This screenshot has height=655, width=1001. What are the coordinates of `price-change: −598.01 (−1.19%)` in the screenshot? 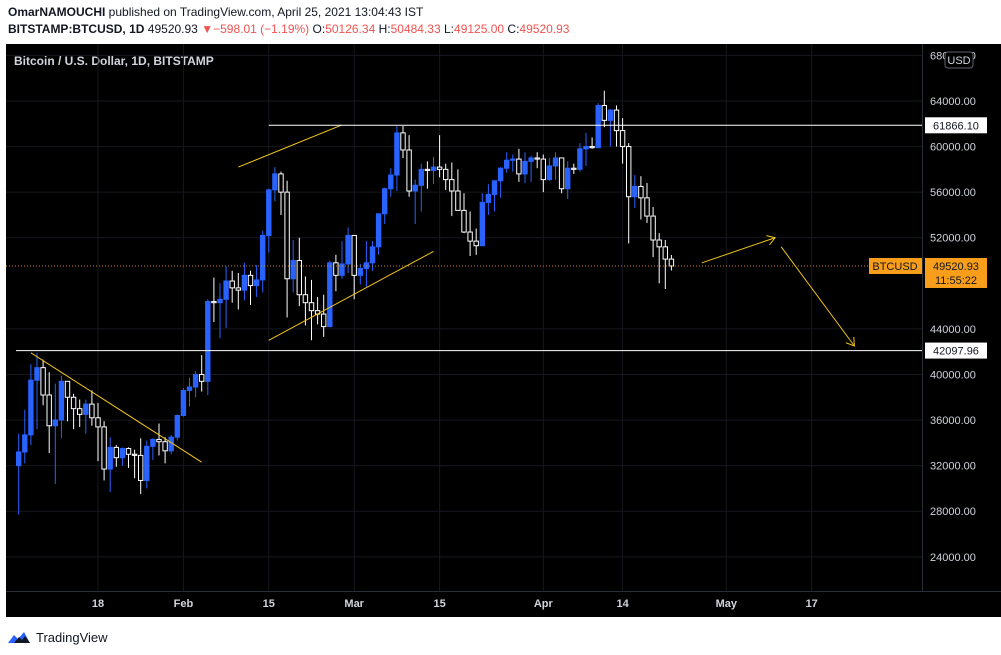 It's located at (261, 29).